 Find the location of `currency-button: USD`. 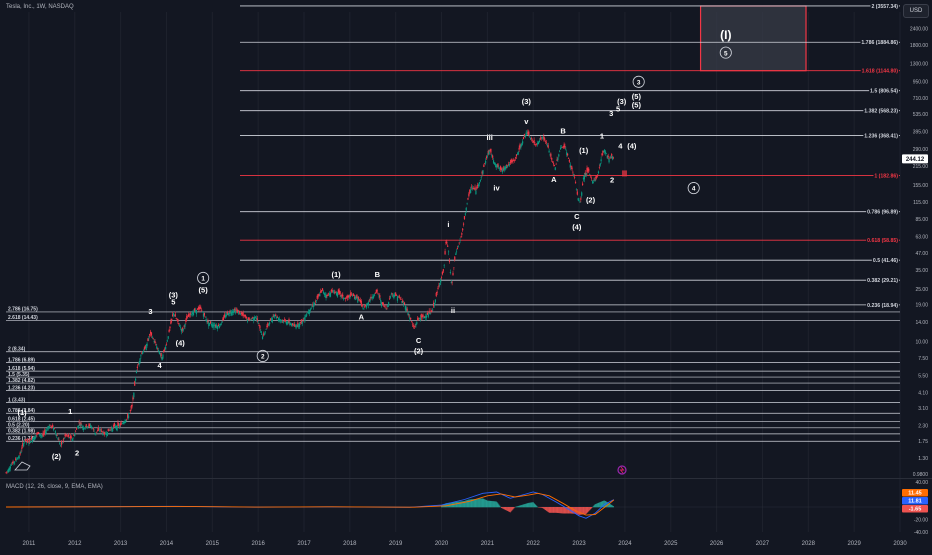

currency-button: USD is located at coordinates (916, 11).